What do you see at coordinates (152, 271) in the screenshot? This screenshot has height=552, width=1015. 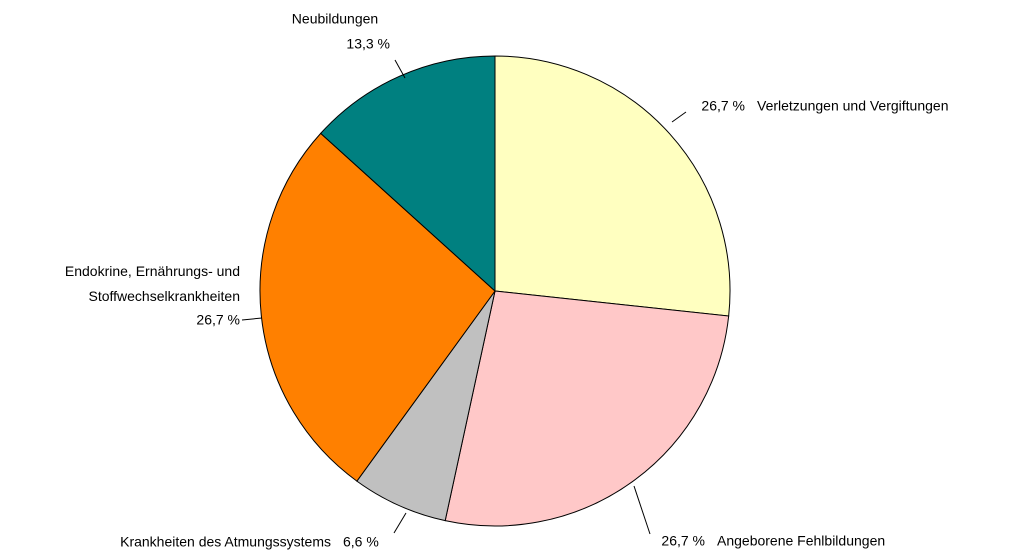 I see `label-line: Endokrine, Ernährungs- und` at bounding box center [152, 271].